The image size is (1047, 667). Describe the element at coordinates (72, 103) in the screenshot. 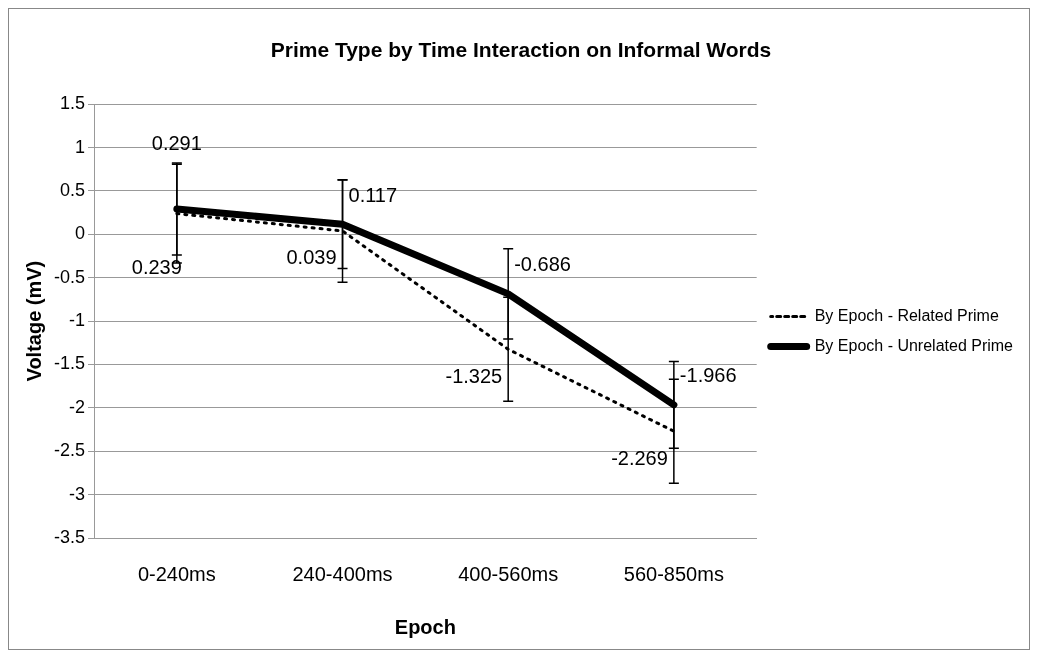

I see `y-tick-label: 1.5` at that location.